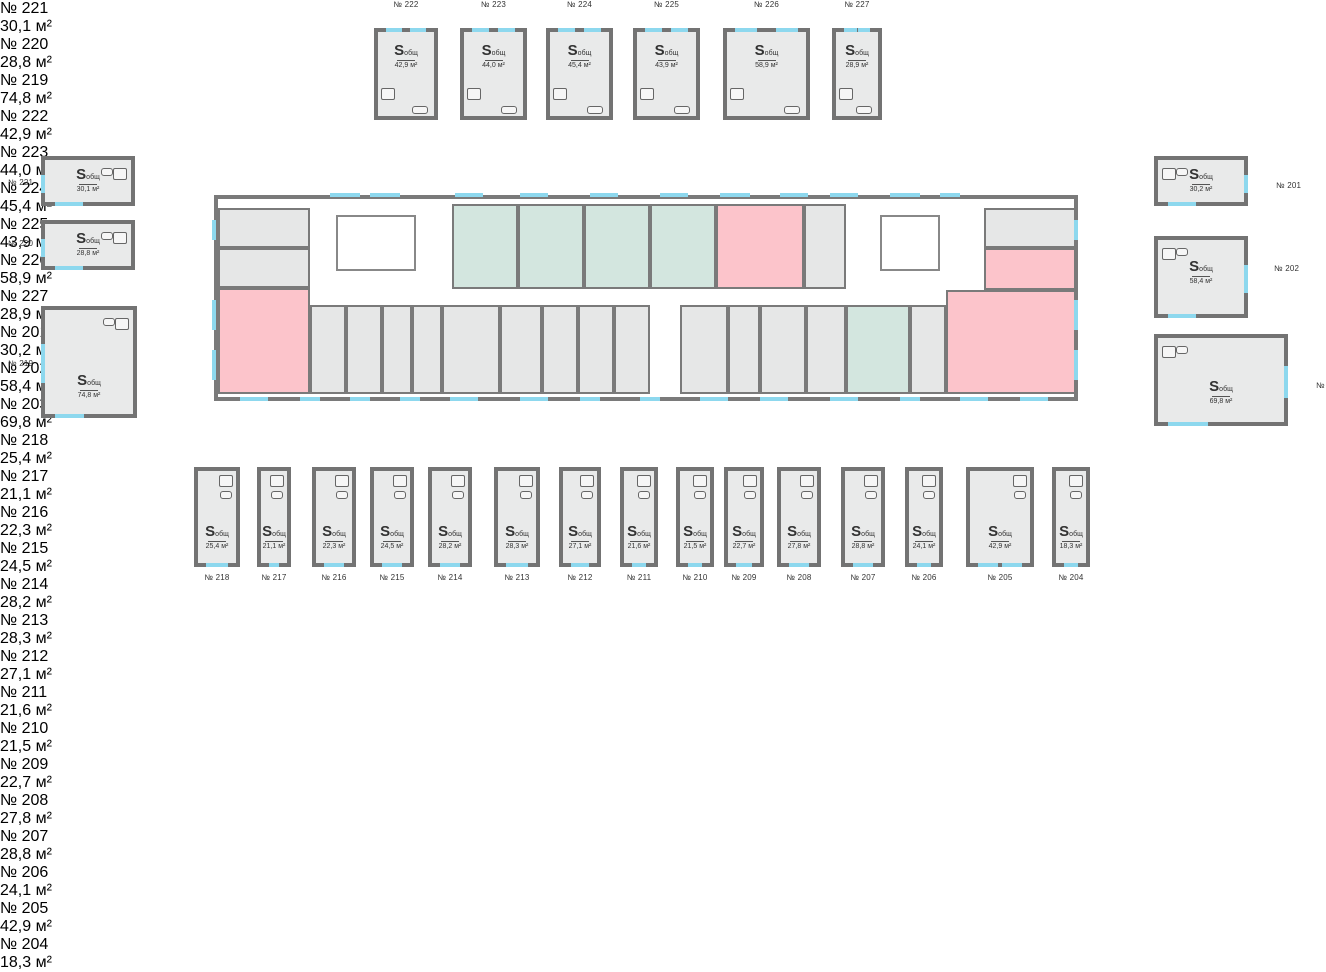 The width and height of the screenshot is (1326, 972). I want to click on top-apartment-card: Sобщ 43,9 м², so click(666, 74).